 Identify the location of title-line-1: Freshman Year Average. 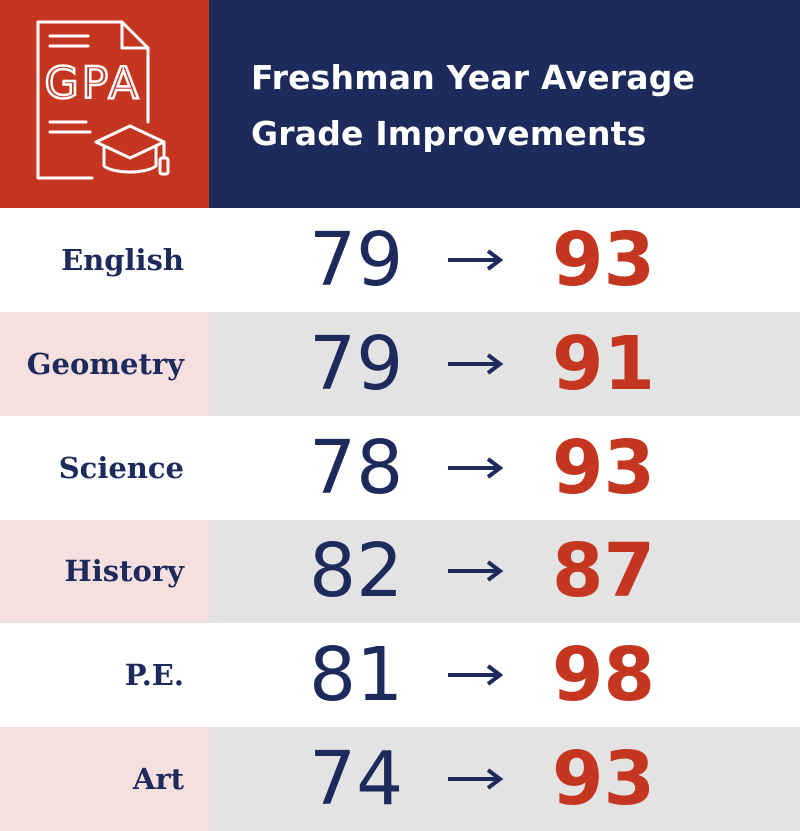
(473, 77).